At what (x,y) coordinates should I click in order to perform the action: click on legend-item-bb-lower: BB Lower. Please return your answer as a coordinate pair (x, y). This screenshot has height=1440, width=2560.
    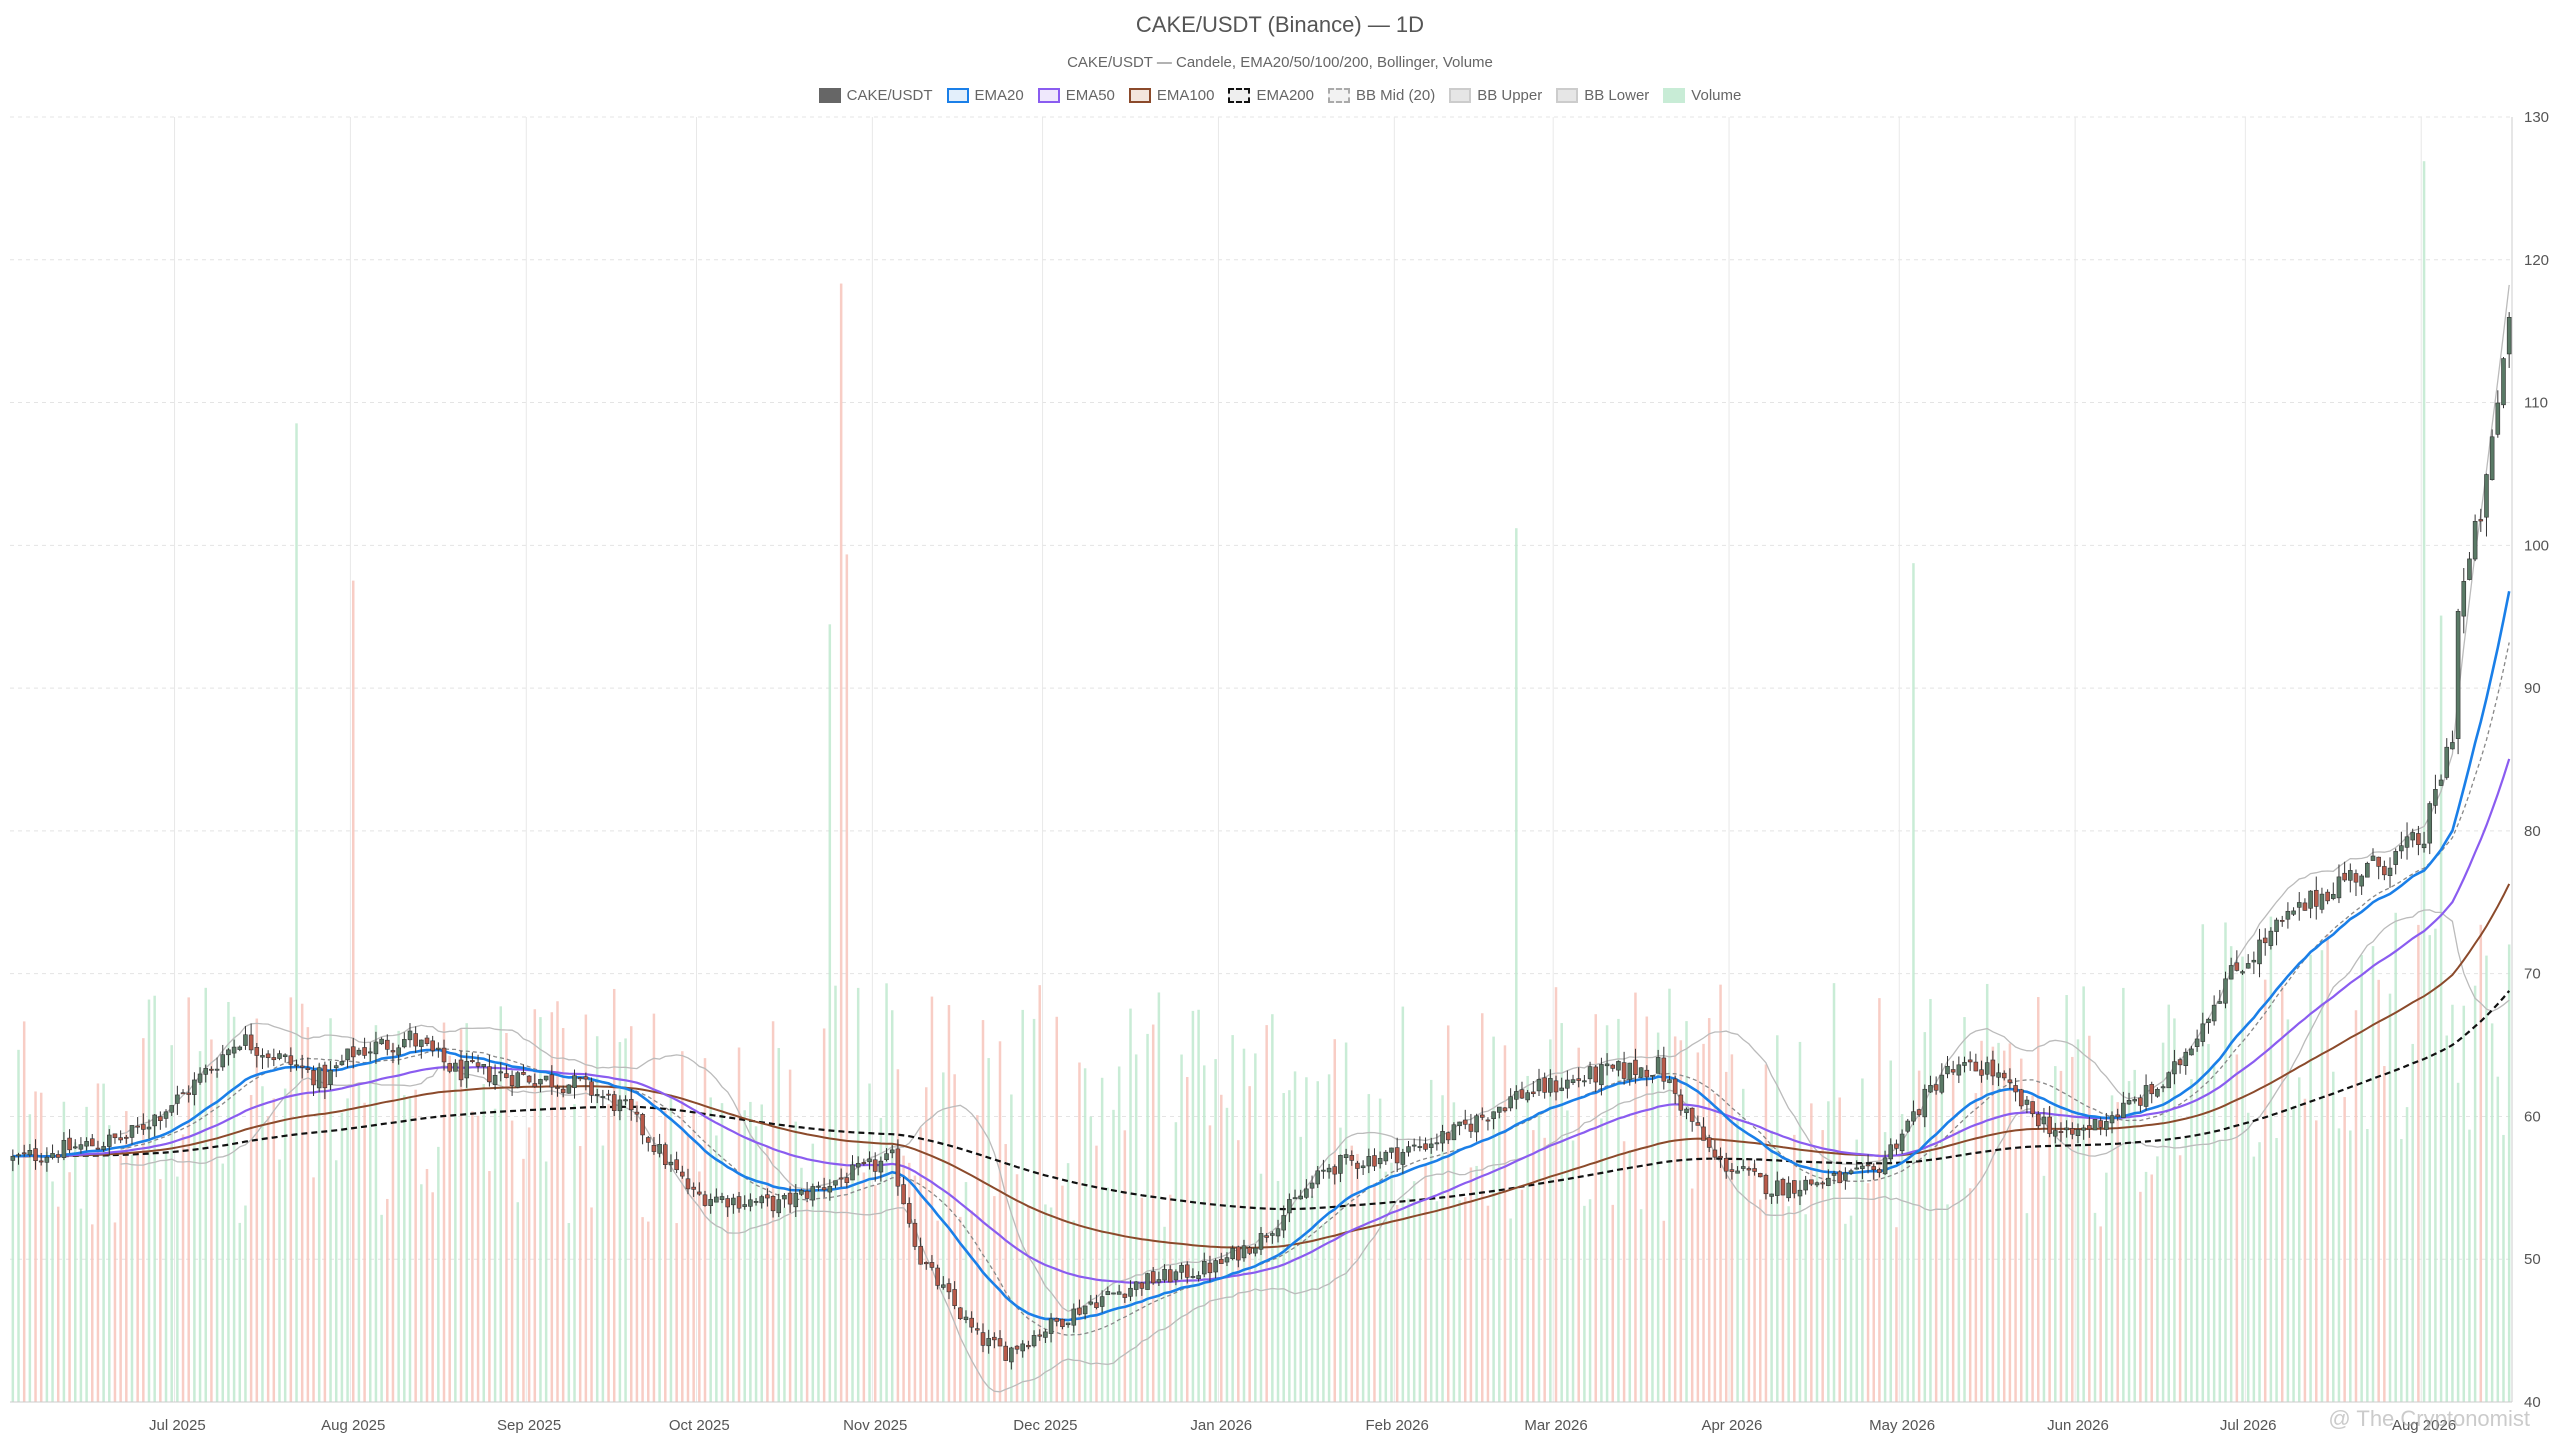
    Looking at the image, I should click on (1602, 95).